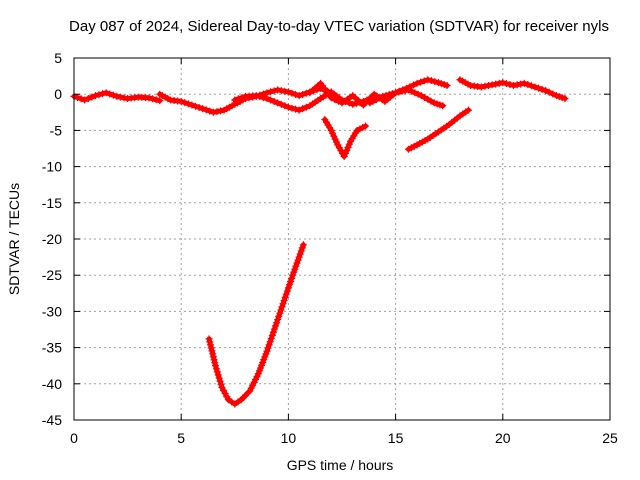 Image resolution: width=640 pixels, height=480 pixels. Describe the element at coordinates (340, 465) in the screenshot. I see `x-axis-label: GPS time / hours` at that location.